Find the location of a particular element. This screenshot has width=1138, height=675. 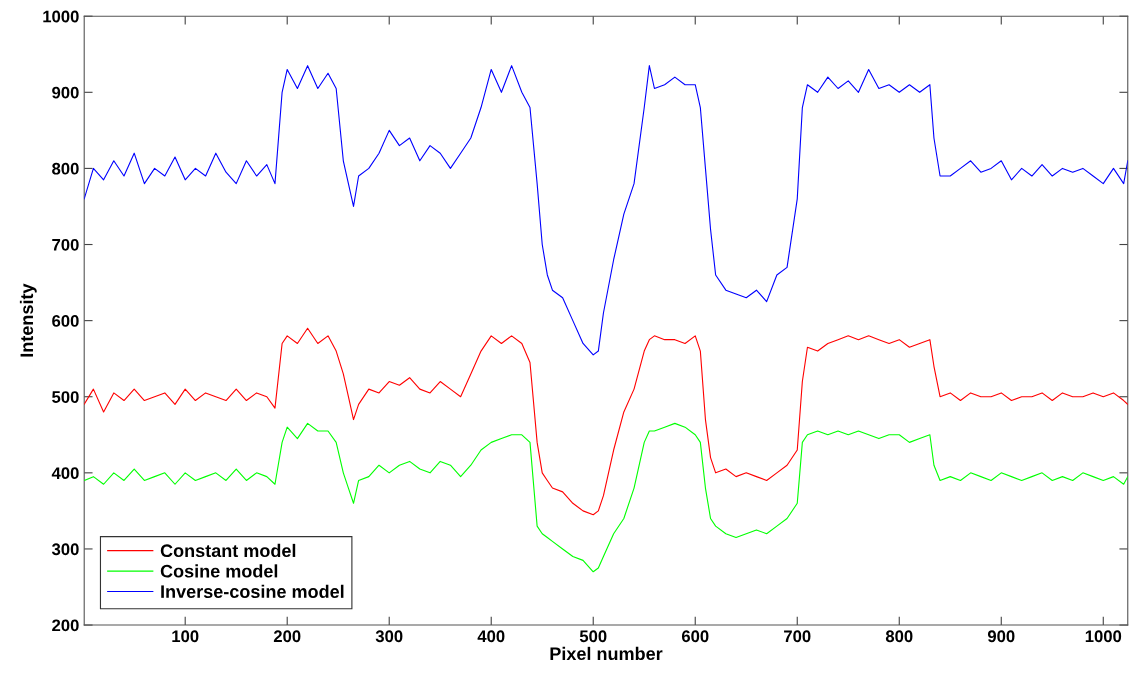

y-tick-label: 700 is located at coordinates (65, 244).